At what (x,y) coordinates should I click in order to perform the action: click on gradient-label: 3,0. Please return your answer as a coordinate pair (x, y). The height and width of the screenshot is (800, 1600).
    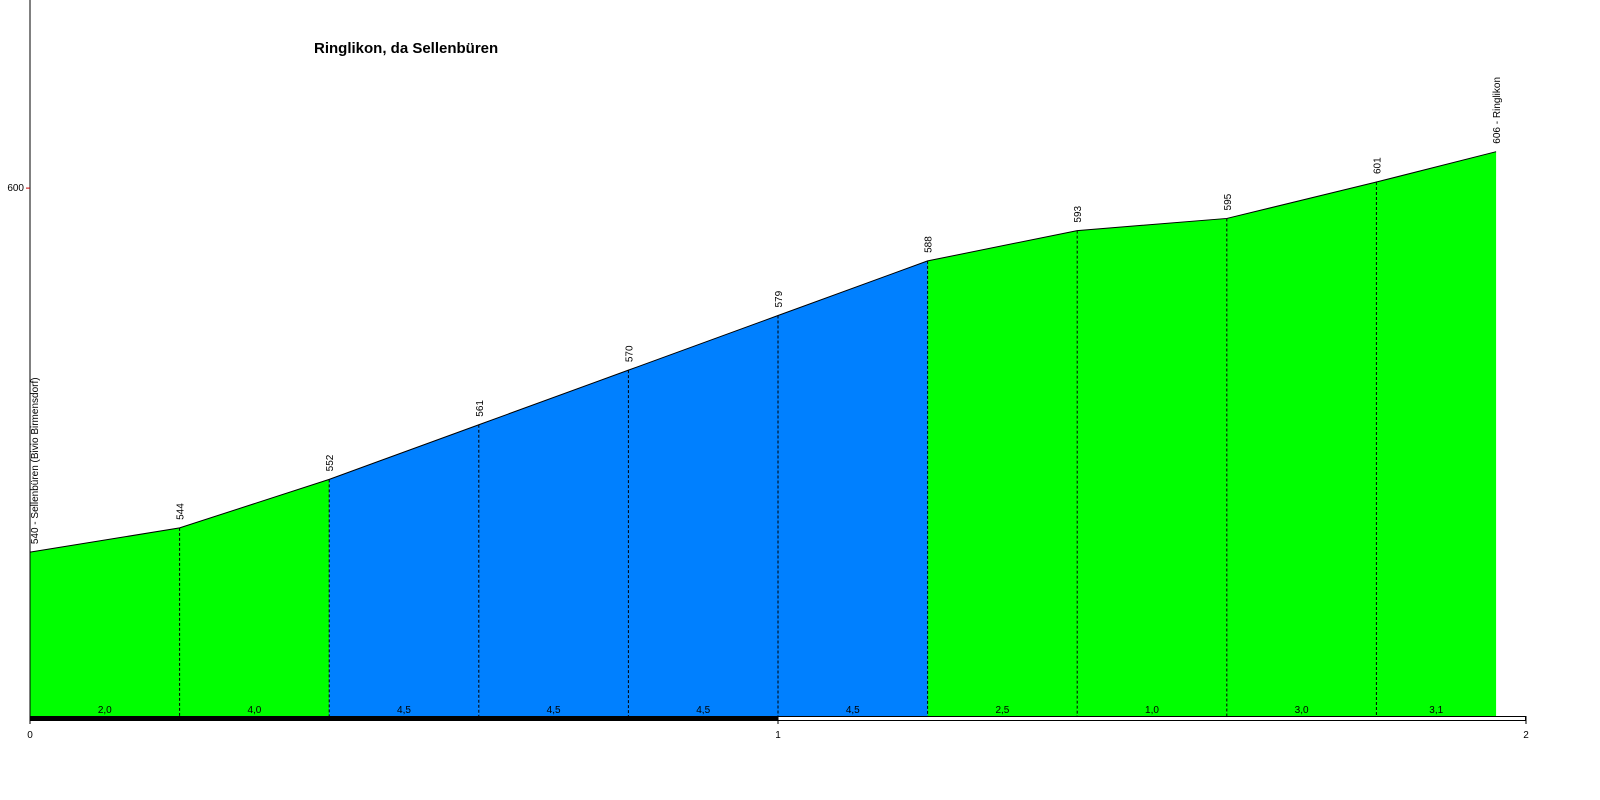
    Looking at the image, I should click on (1302, 710).